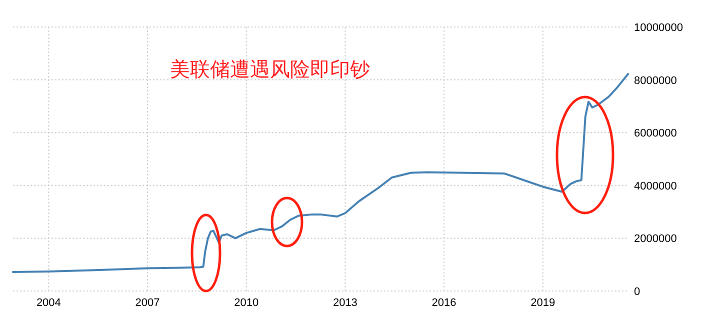 The height and width of the screenshot is (326, 719). What do you see at coordinates (658, 28) in the screenshot?
I see `y-tick-label: 10000000` at bounding box center [658, 28].